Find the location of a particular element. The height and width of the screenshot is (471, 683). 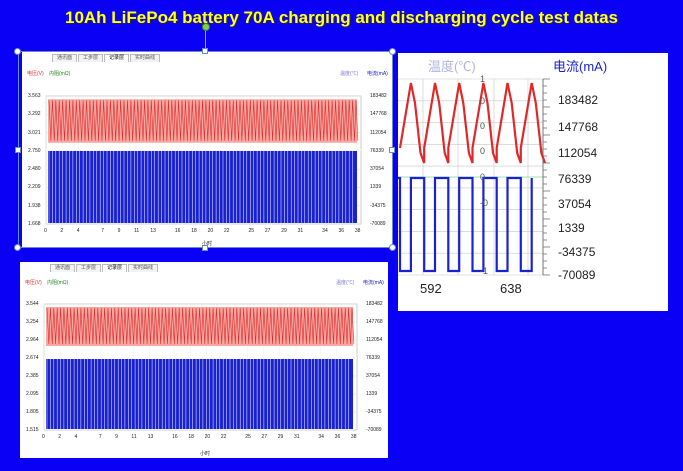

cycle-chart-top is located at coordinates (203, 160).